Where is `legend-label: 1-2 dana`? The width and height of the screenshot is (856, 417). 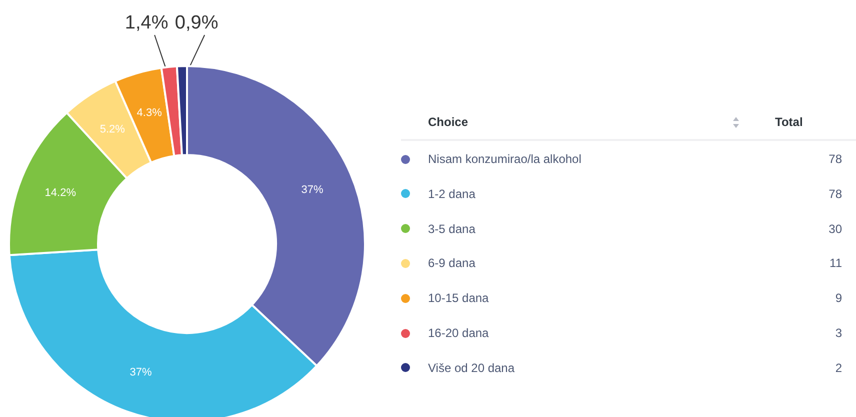 legend-label: 1-2 dana is located at coordinates (452, 194).